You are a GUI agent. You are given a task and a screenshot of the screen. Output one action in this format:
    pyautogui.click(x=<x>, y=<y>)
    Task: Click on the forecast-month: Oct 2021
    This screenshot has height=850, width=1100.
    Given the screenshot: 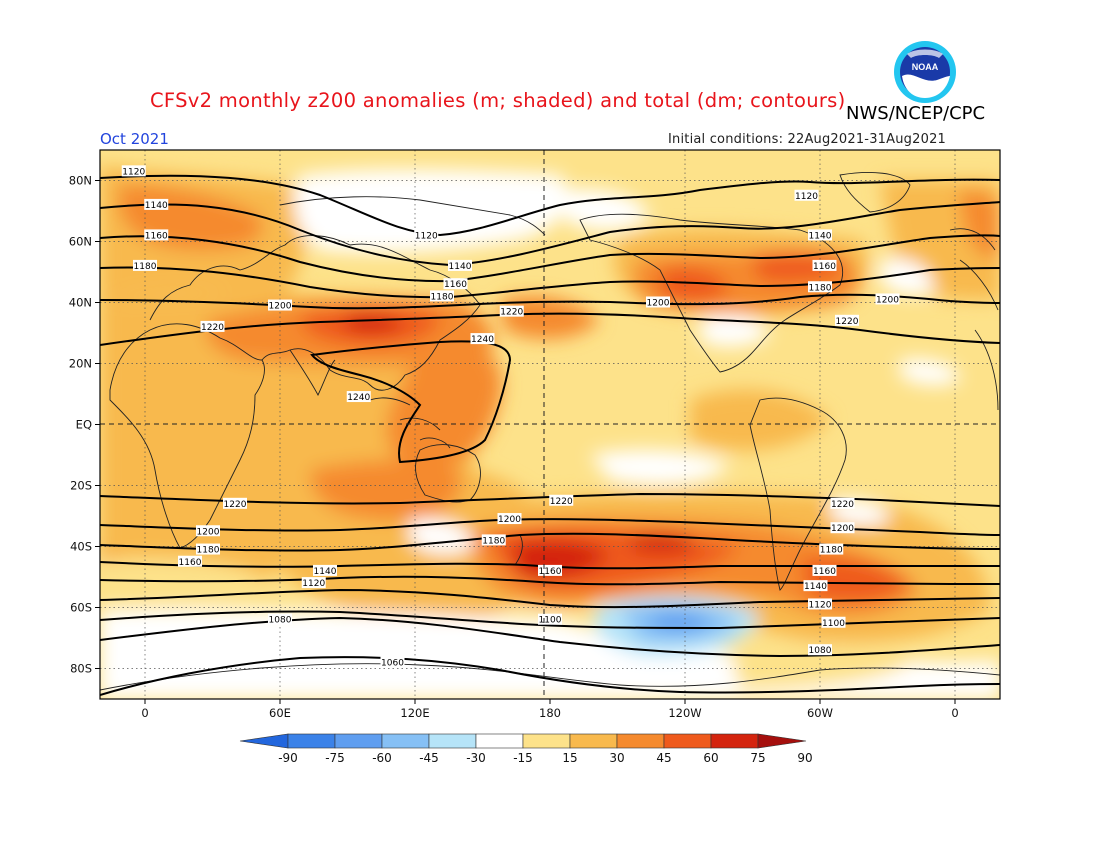 What is the action you would take?
    pyautogui.click(x=134, y=139)
    